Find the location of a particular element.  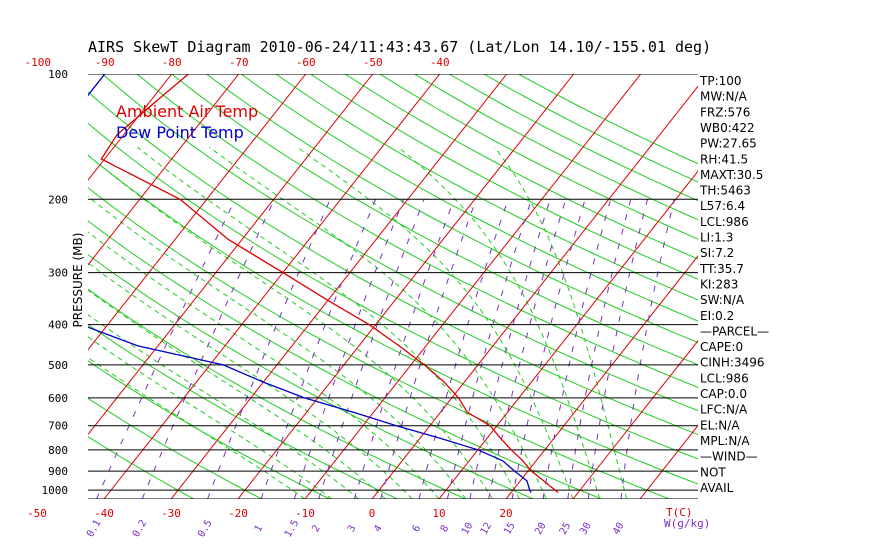

legend-entry: Dew Point Temp is located at coordinates (180, 132).